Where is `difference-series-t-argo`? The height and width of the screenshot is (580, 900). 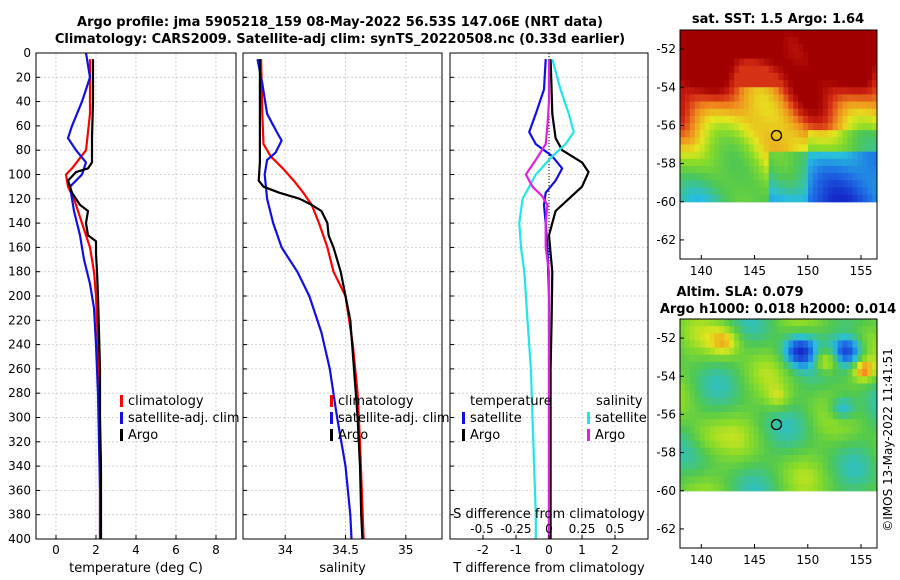
difference-series-t-argo is located at coordinates (568, 299).